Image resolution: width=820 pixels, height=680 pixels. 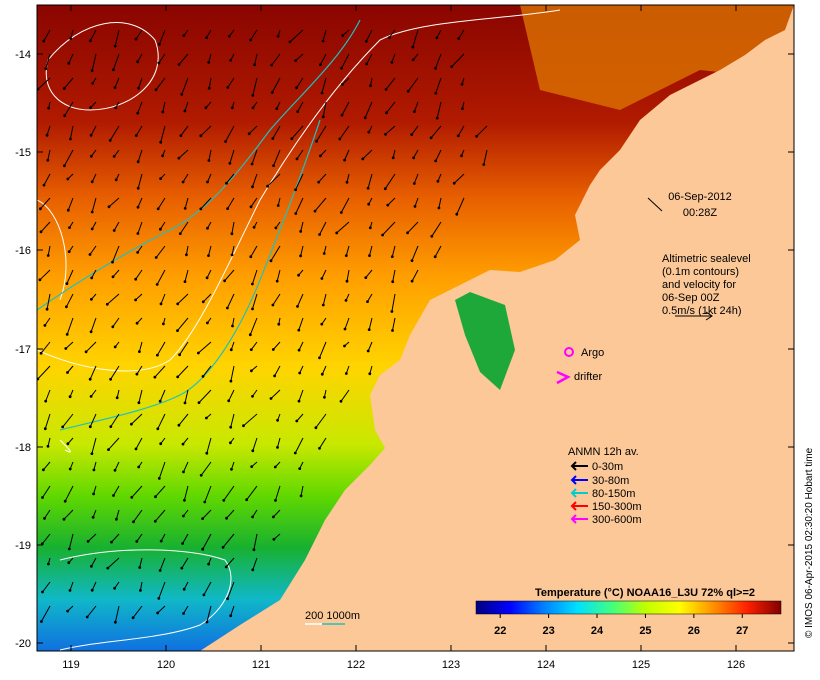 What do you see at coordinates (23, 153) in the screenshot?
I see `lat-label: -15` at bounding box center [23, 153].